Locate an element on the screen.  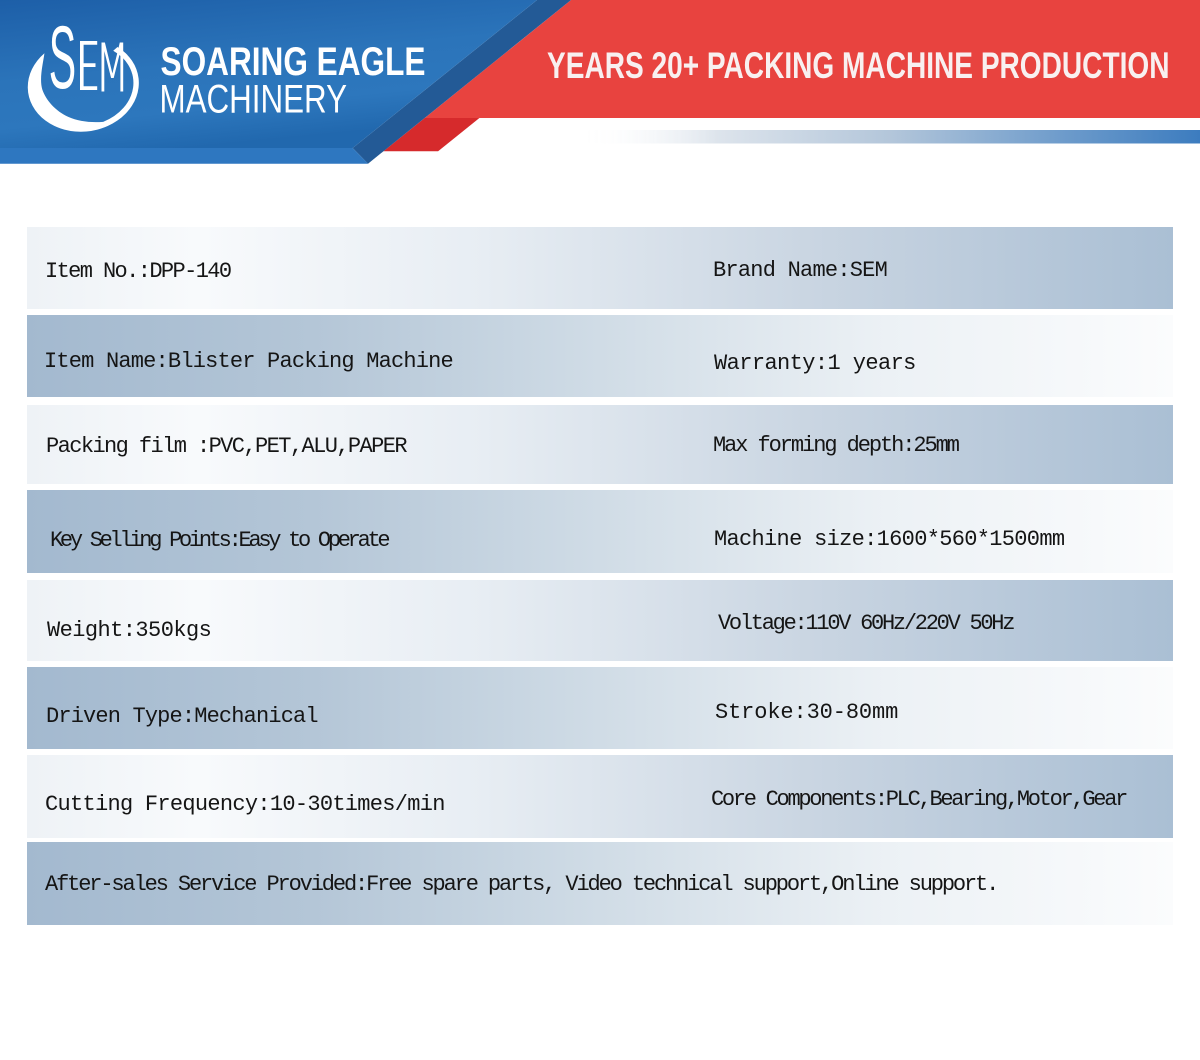
svg-text: SOARING EAGLE is located at coordinates (293, 62).